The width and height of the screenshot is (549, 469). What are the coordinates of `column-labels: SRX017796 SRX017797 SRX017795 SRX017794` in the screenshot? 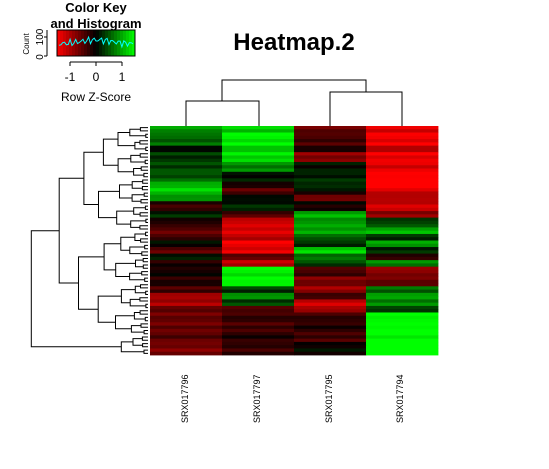 It's located at (292, 398).